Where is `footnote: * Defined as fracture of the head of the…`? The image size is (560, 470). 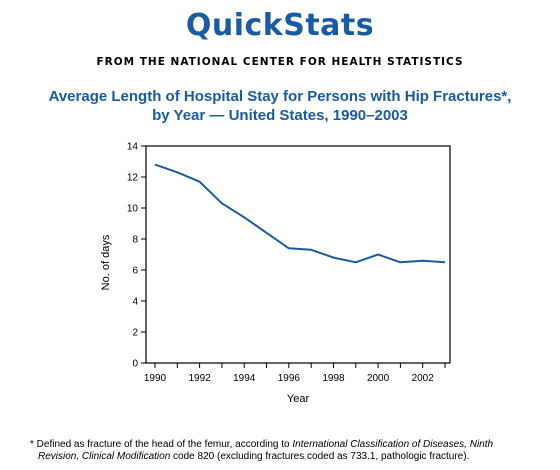
footnote: * Defined as fracture of the head of the… is located at coordinates (290, 451).